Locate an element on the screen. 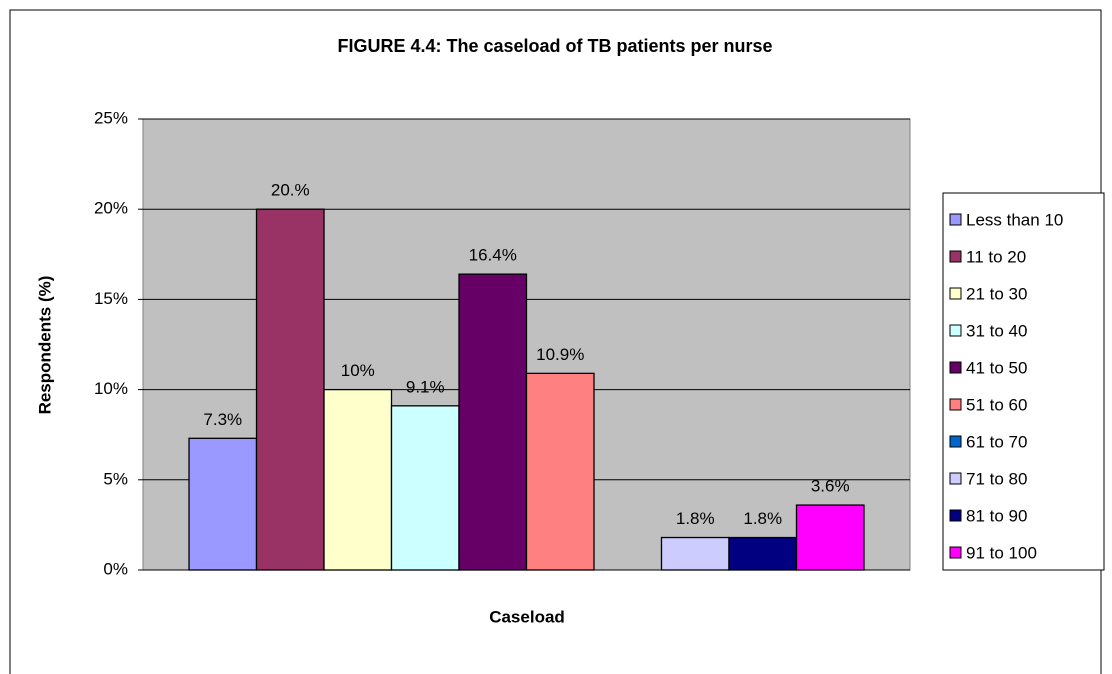 Image resolution: width=1112 pixels, height=674 pixels. data-label: 10.9% is located at coordinates (560, 354).